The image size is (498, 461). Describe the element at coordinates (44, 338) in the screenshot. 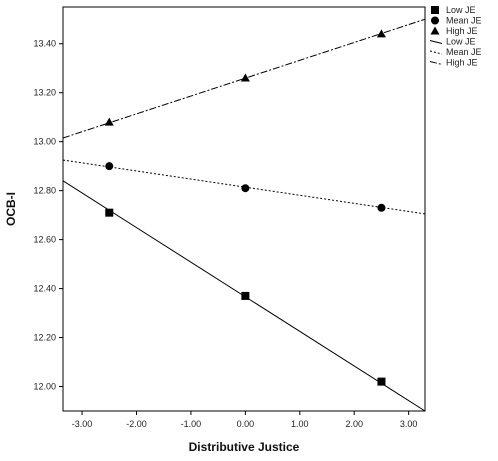

I see `y-tick-label: 12.20` at that location.